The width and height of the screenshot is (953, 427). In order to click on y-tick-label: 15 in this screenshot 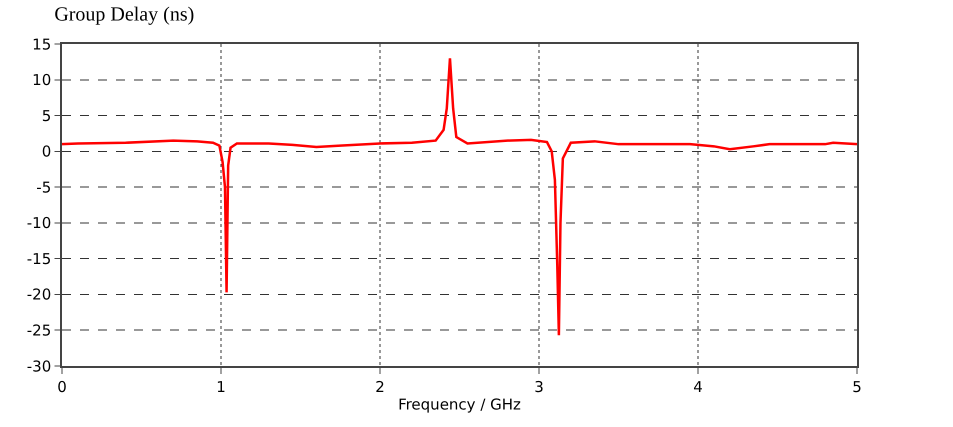, I will do `click(42, 44)`.